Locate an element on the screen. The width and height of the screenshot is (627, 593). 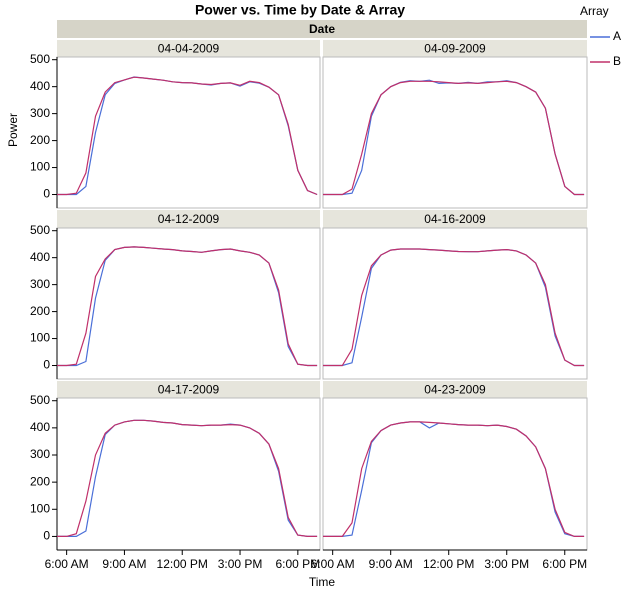
panel-title: 04-09-2009 is located at coordinates (455, 49).